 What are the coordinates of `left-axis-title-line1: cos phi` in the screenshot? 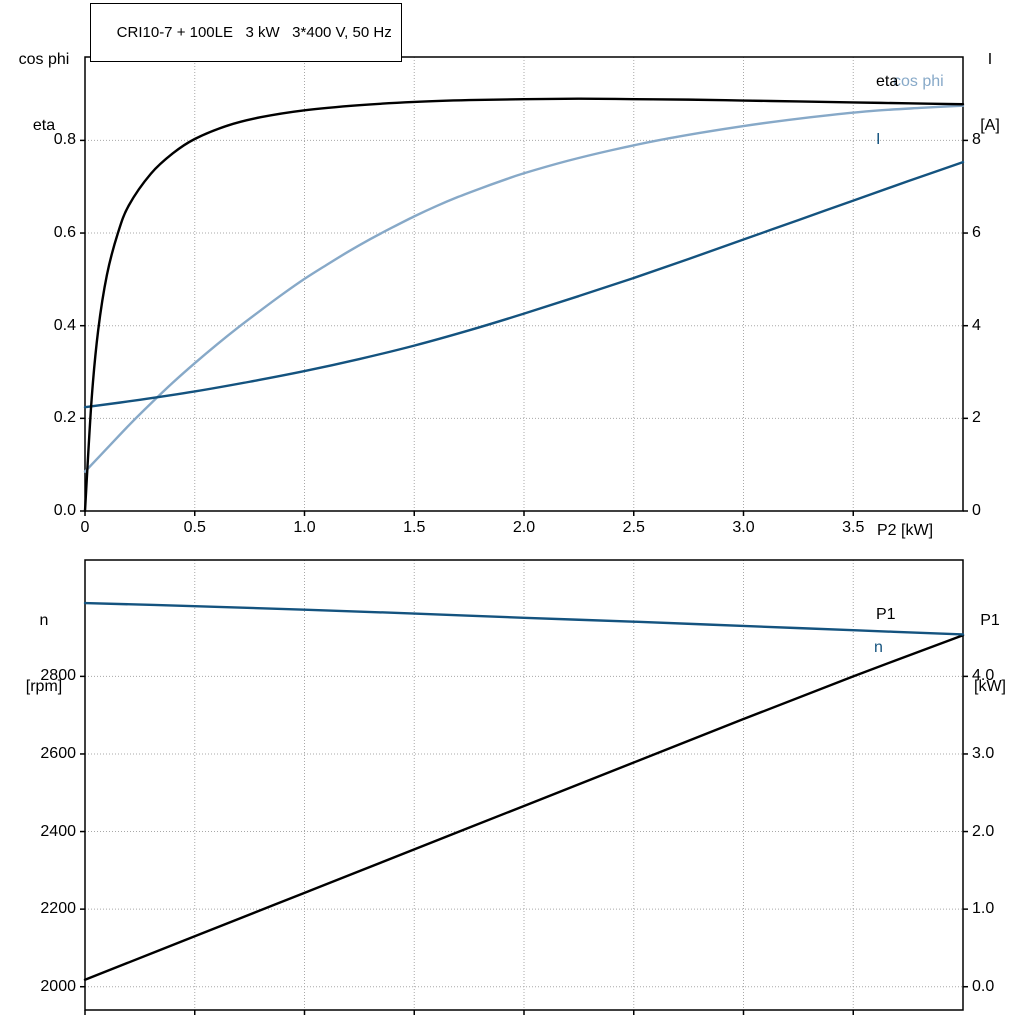 It's located at (44, 59).